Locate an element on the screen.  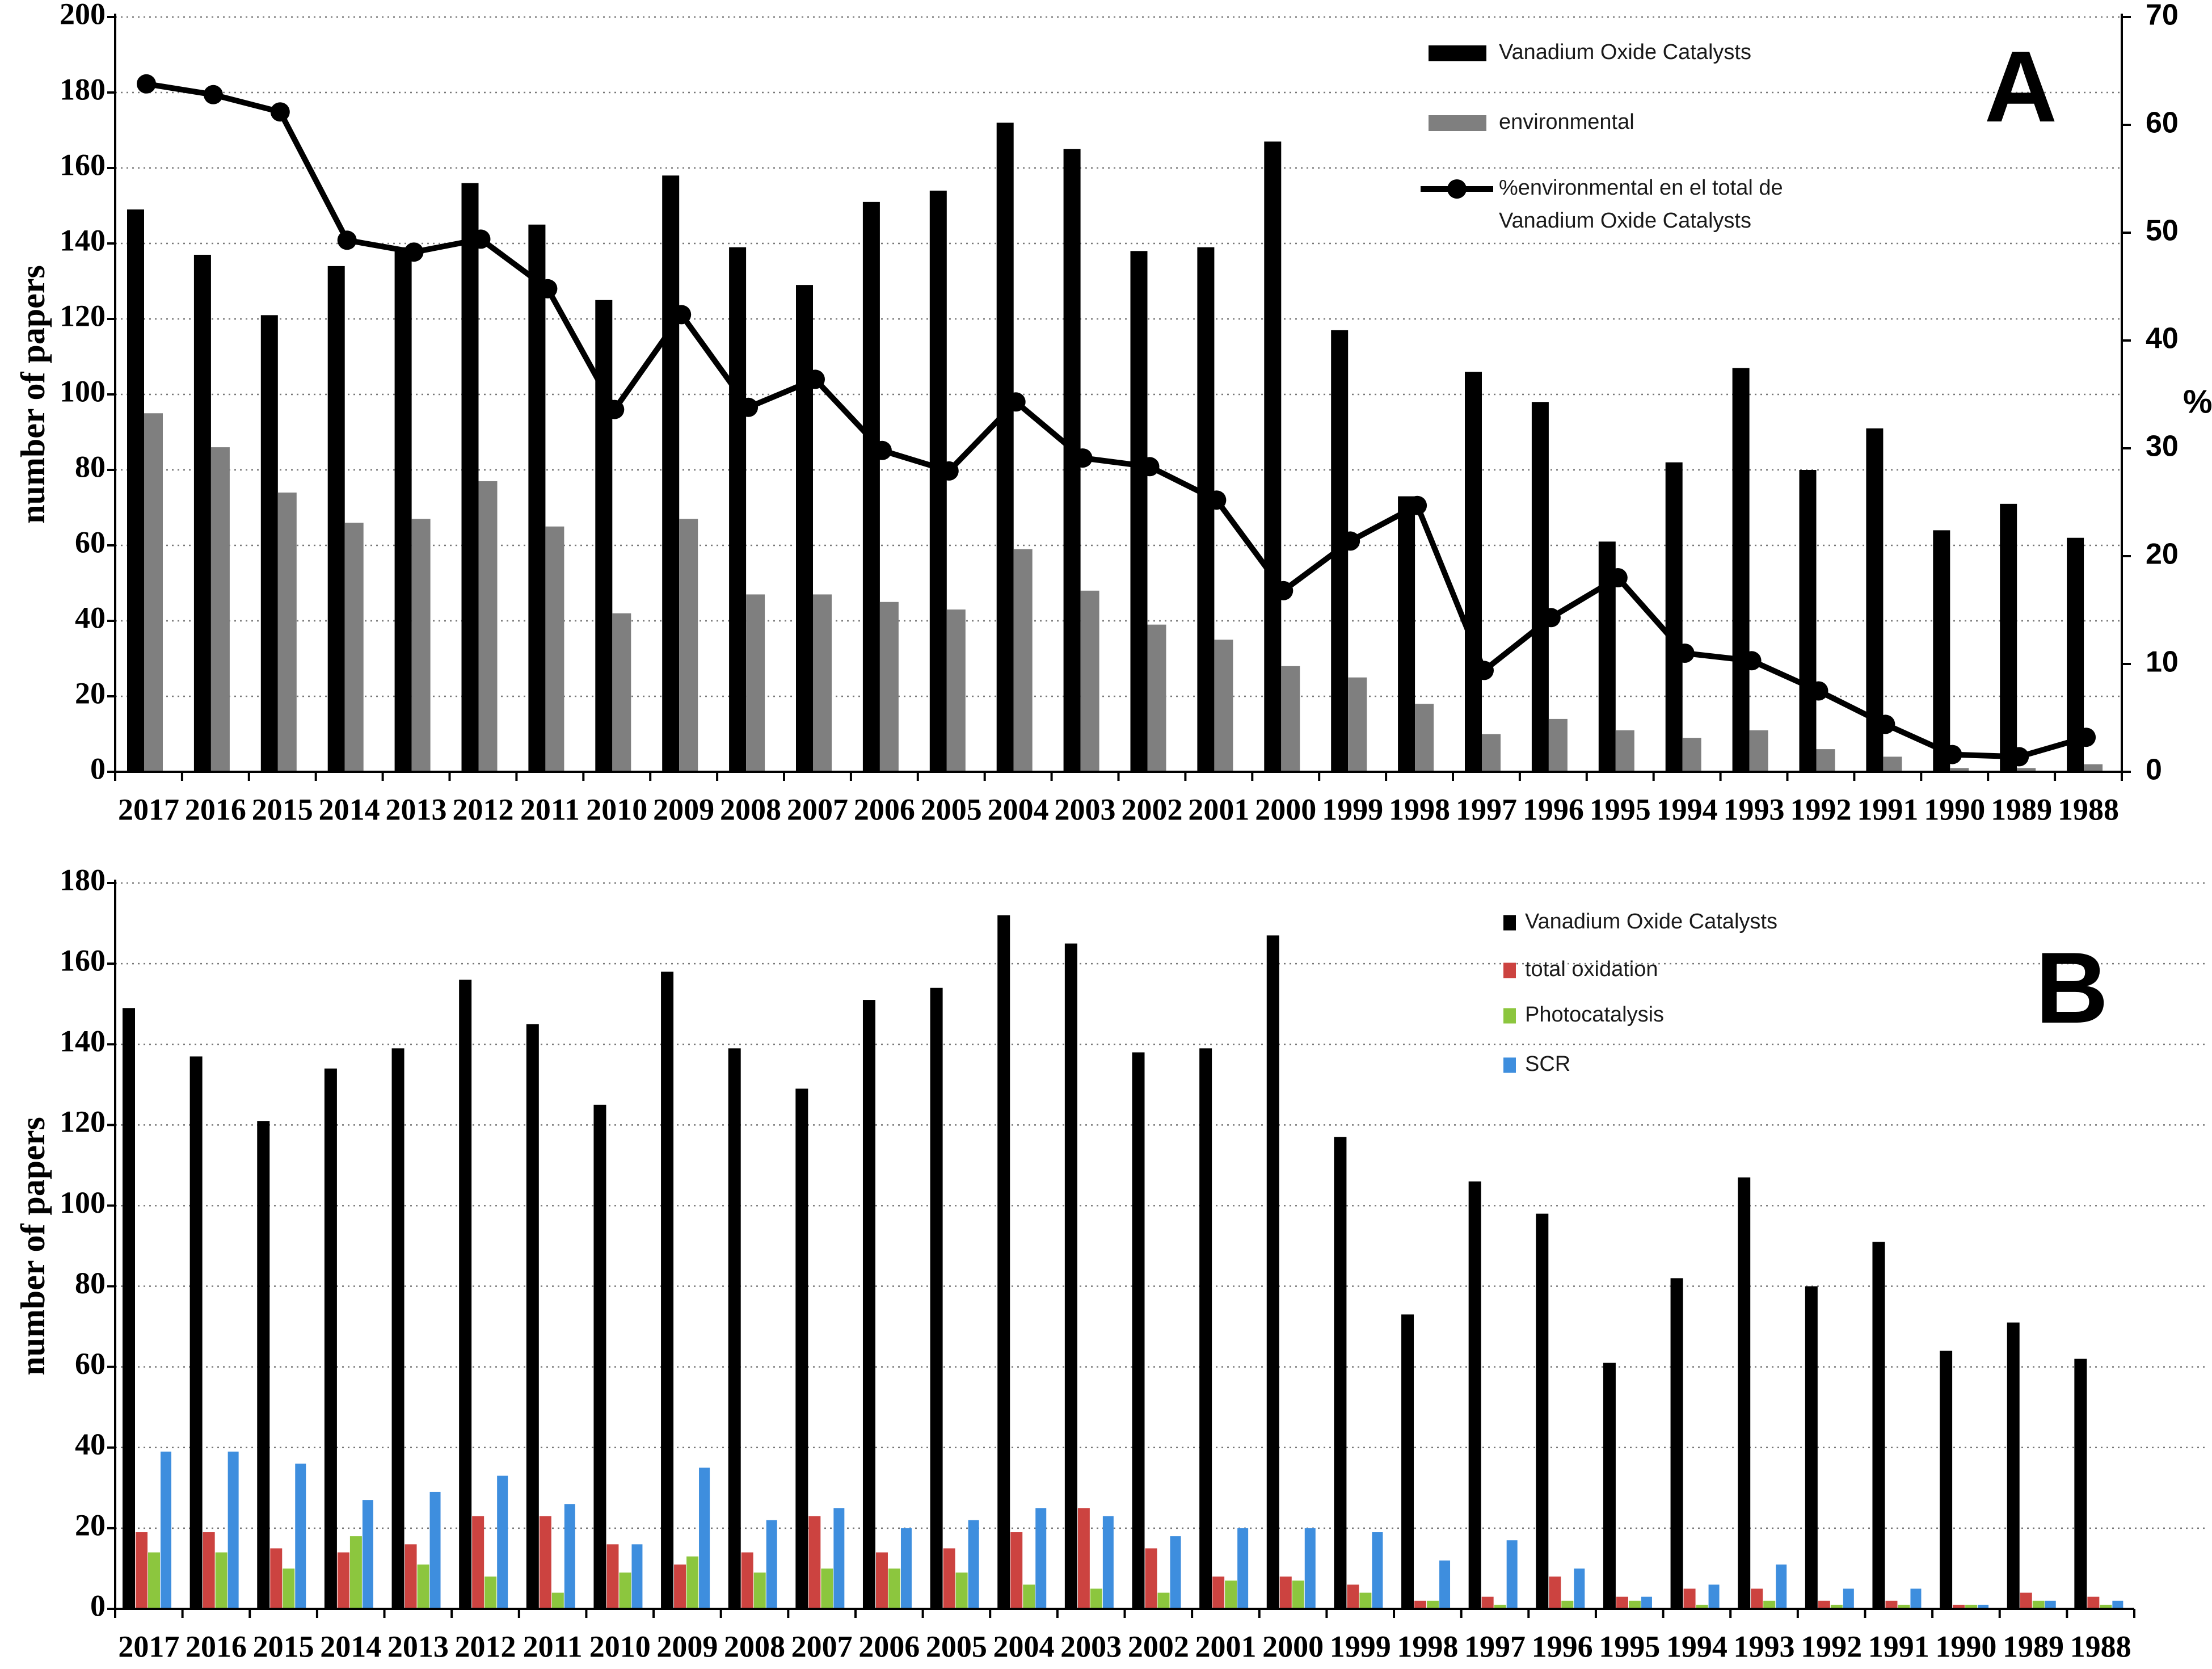
bar-vanadium-oxide-catalysts-1990 is located at coordinates (1946, 1480).